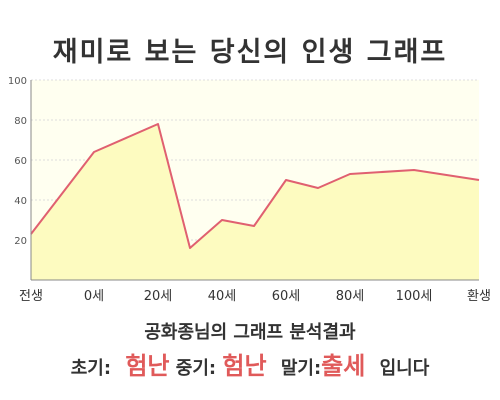  I want to click on y-tick-label: 60, so click(20, 161).